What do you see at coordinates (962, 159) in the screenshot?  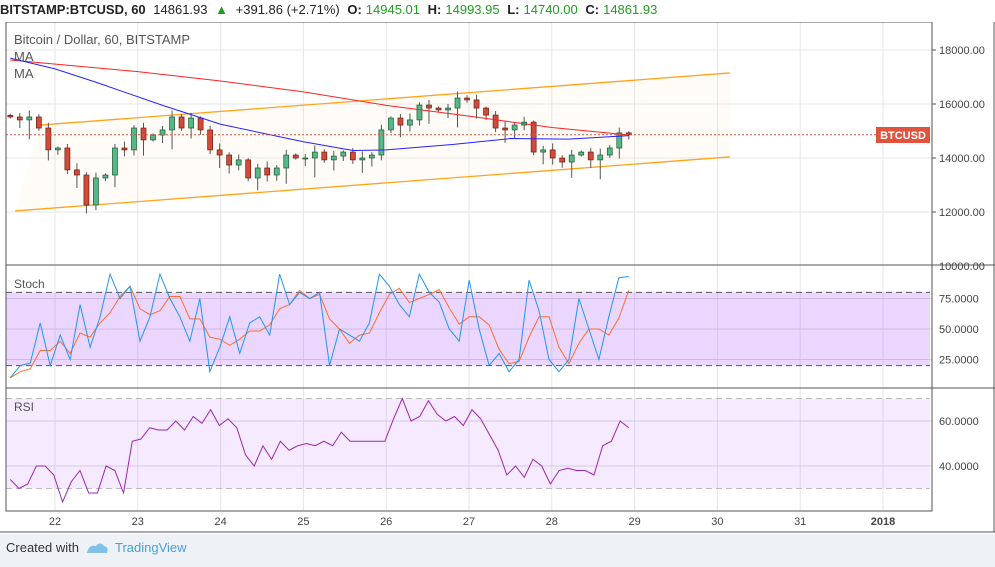 I see `price-axis-label: 14000.00` at bounding box center [962, 159].